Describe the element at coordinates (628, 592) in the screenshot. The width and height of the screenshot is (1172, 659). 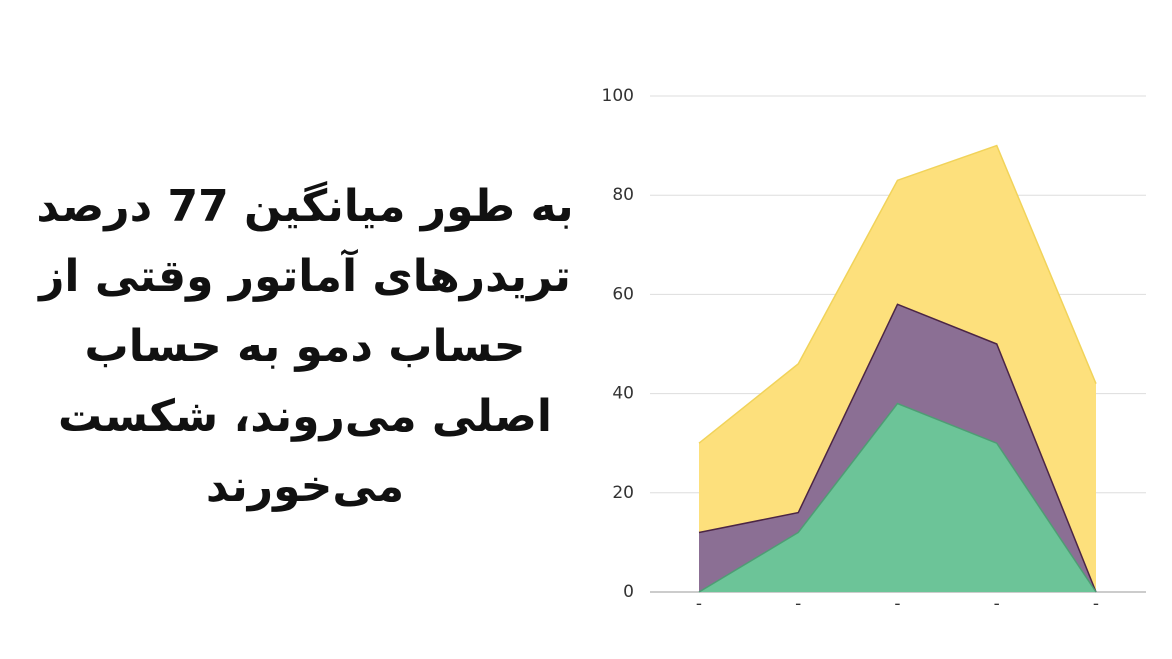
I see `y-tick-label: 0` at that location.